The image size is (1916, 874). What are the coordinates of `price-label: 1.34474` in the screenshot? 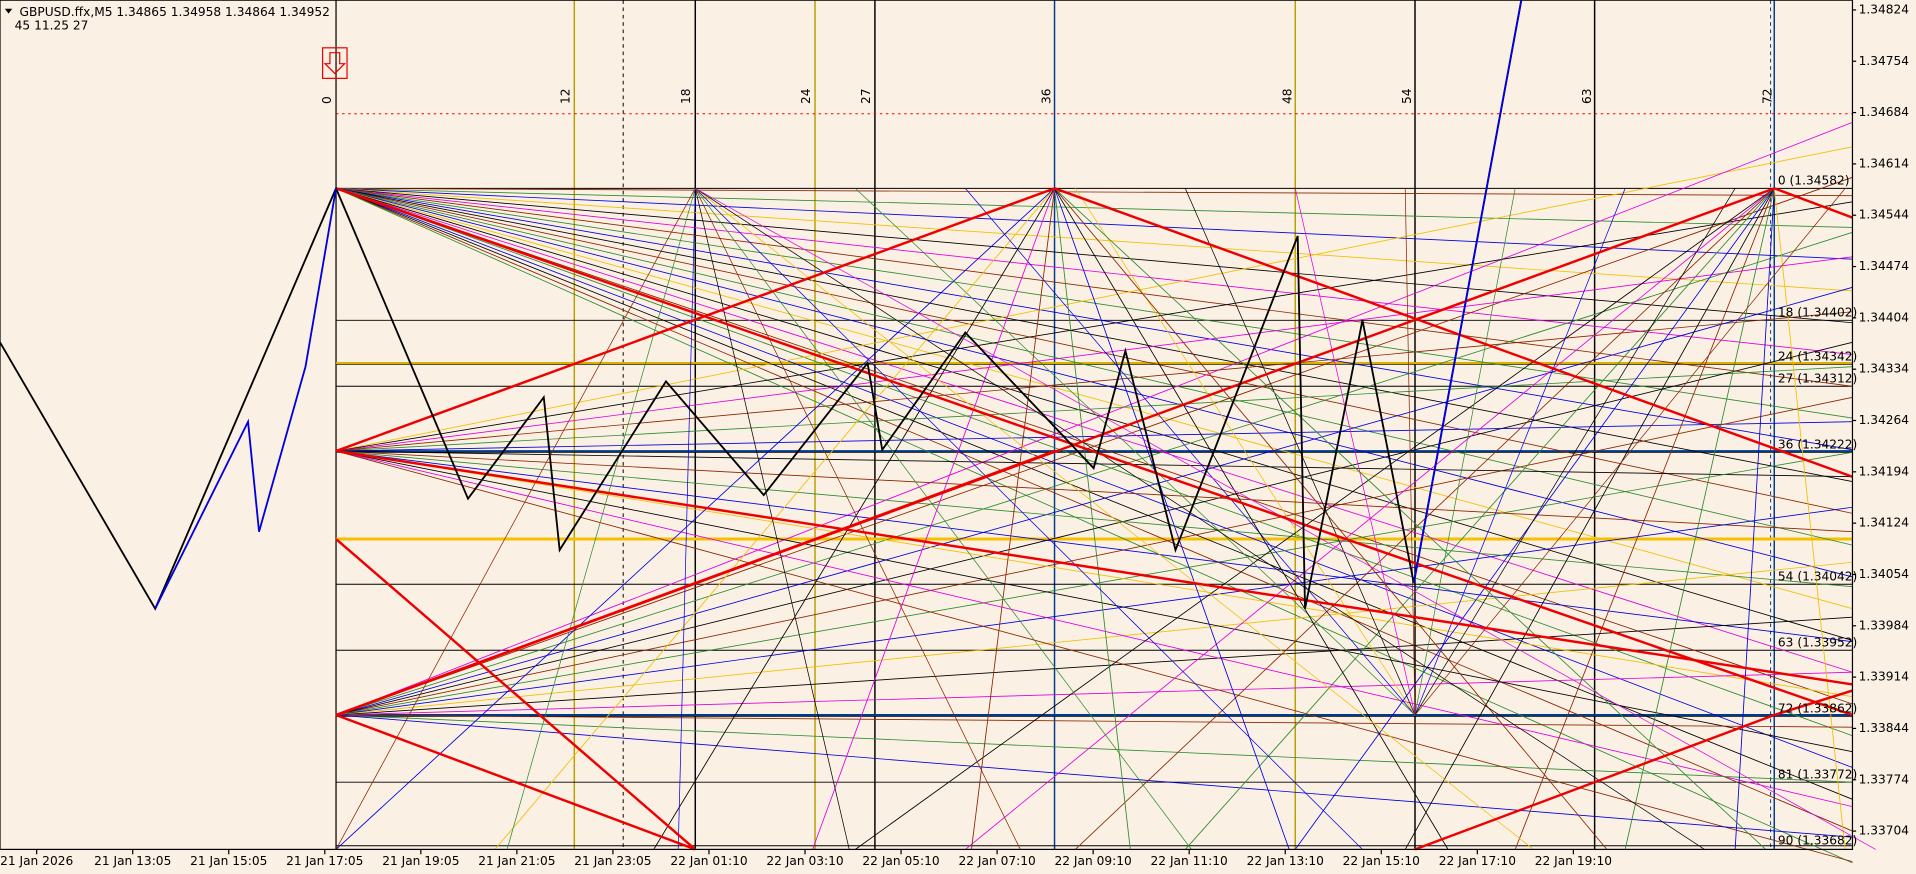 It's located at (1884, 266).